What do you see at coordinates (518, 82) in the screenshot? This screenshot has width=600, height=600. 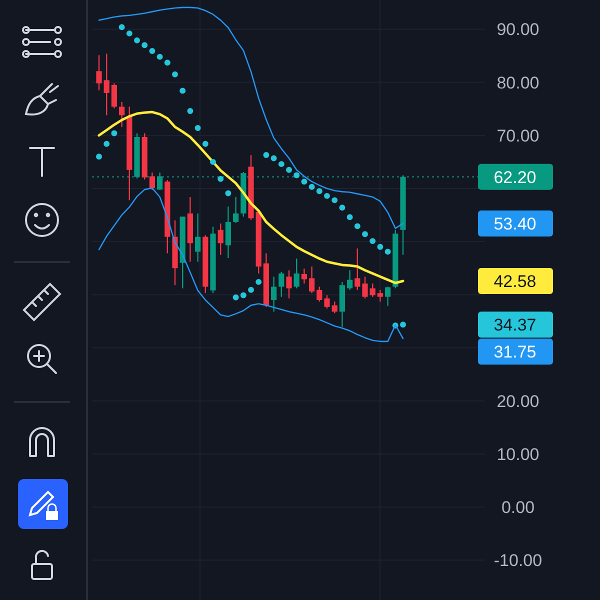 I see `y-tick-label: 80.00` at bounding box center [518, 82].